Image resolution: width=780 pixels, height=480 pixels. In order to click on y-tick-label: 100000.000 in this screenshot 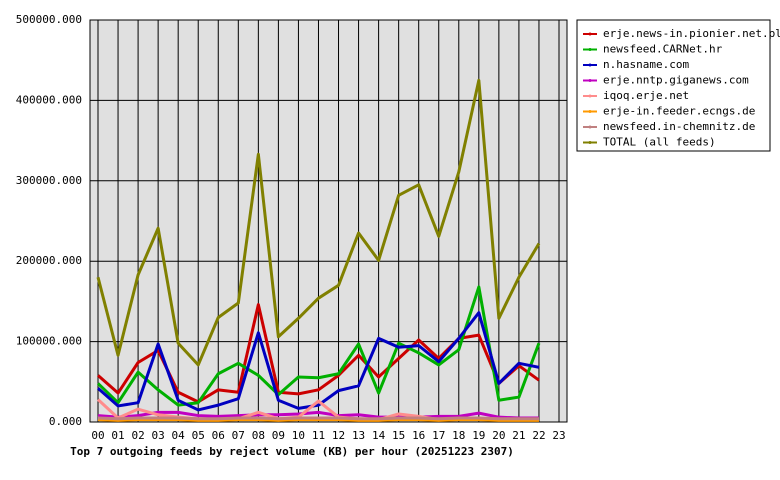, I will do `click(49, 341)`.